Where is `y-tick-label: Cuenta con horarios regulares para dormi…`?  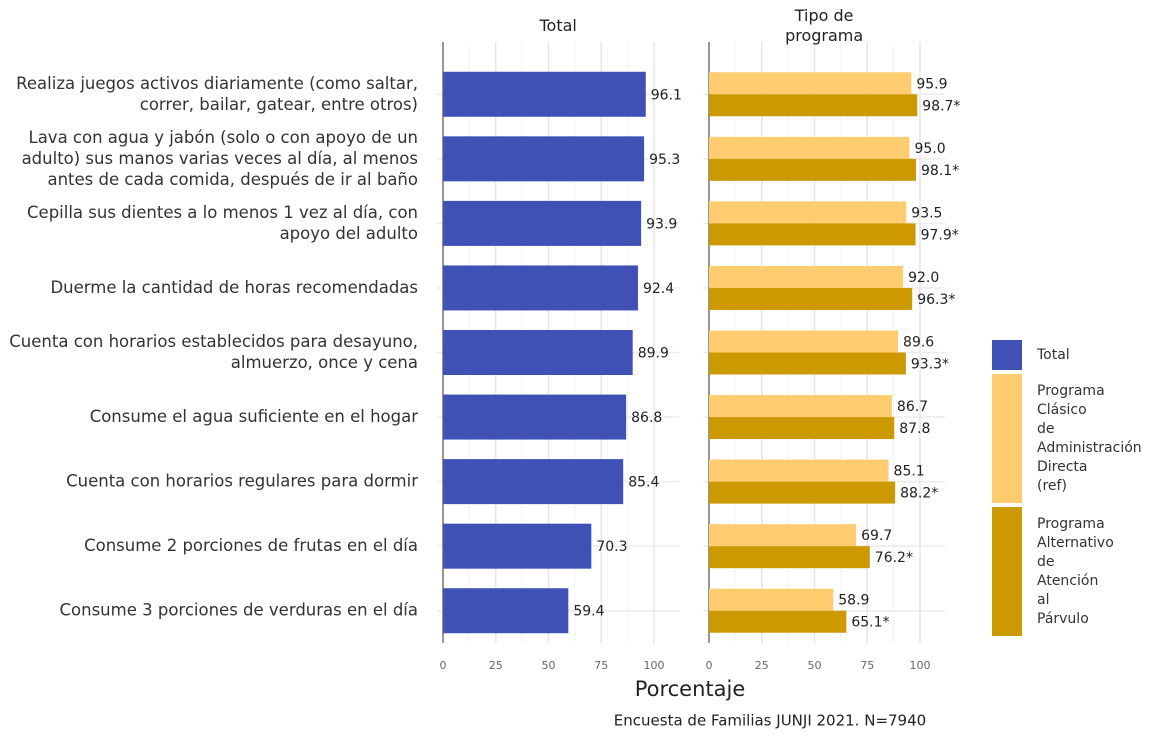 y-tick-label: Cuenta con horarios regulares para dormi… is located at coordinates (242, 480).